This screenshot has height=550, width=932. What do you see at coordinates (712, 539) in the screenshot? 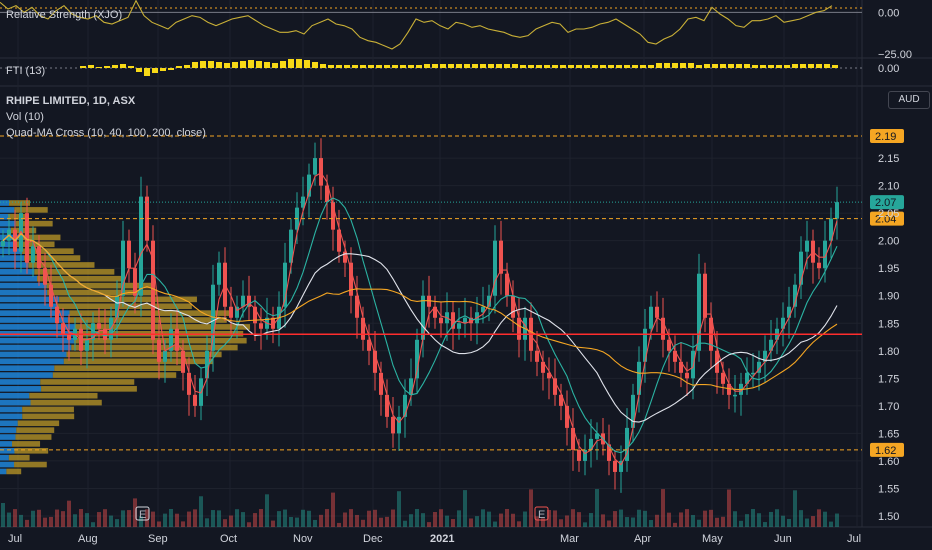
I see `time-tick-label: May` at bounding box center [712, 539].